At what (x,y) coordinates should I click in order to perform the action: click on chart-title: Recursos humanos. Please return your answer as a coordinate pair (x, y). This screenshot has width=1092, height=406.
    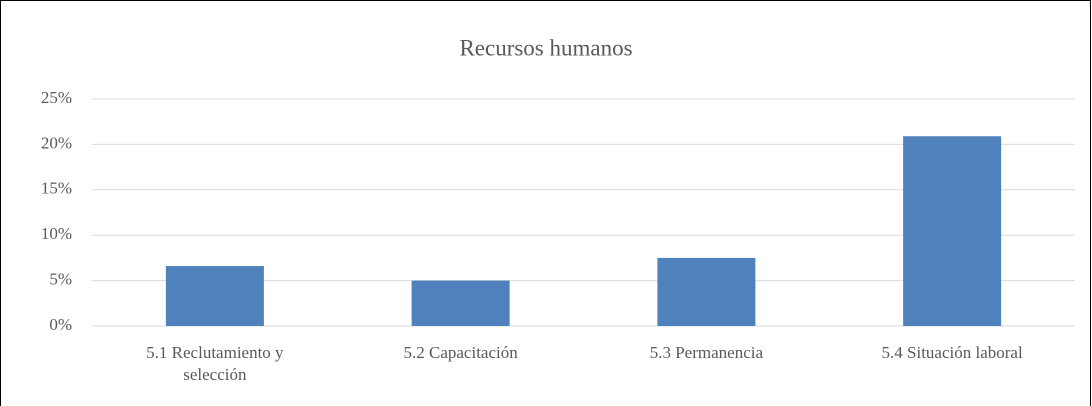
    Looking at the image, I should click on (545, 47).